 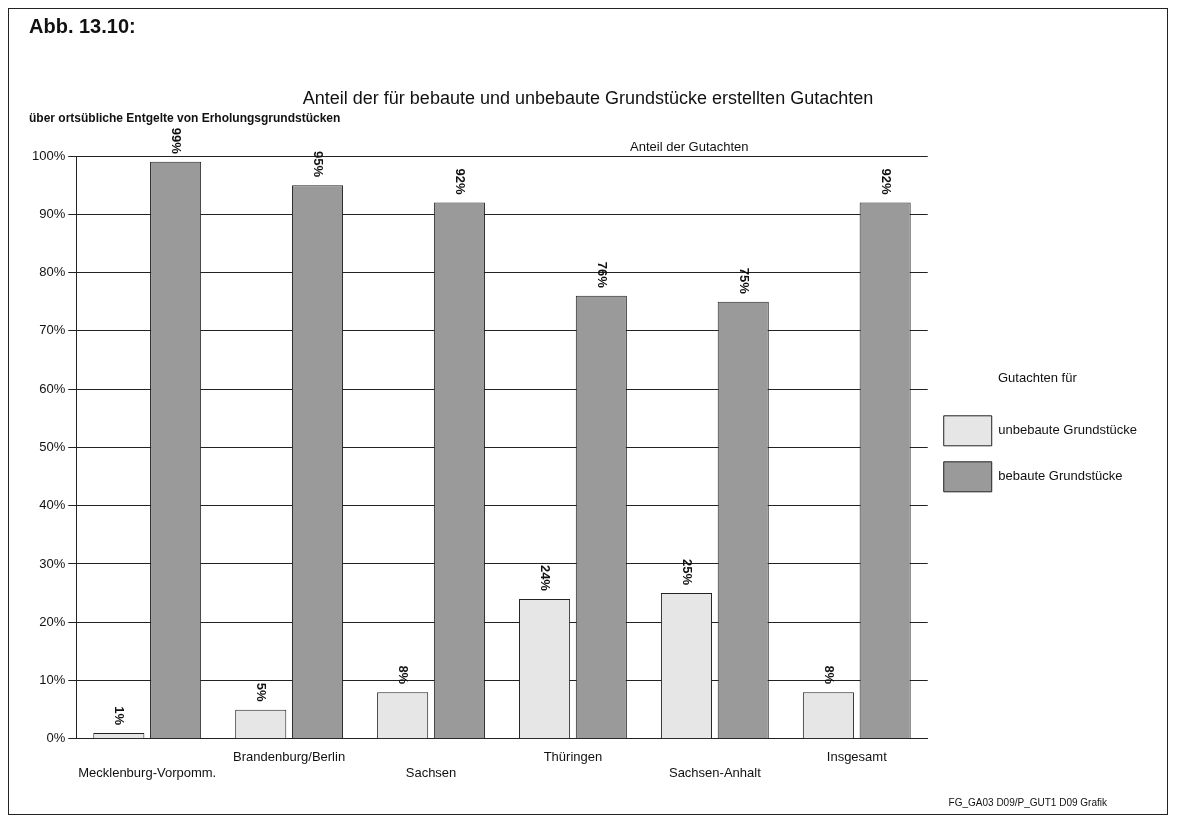 I want to click on y-tick-label: 90%, so click(x=52, y=213).